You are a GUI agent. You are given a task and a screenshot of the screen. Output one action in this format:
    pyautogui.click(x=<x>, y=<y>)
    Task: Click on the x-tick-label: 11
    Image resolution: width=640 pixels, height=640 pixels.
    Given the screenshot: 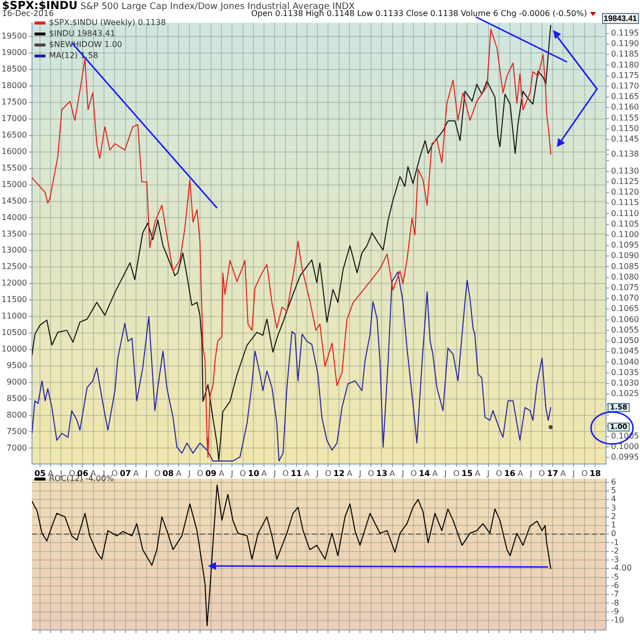 What is the action you would take?
    pyautogui.click(x=296, y=473)
    